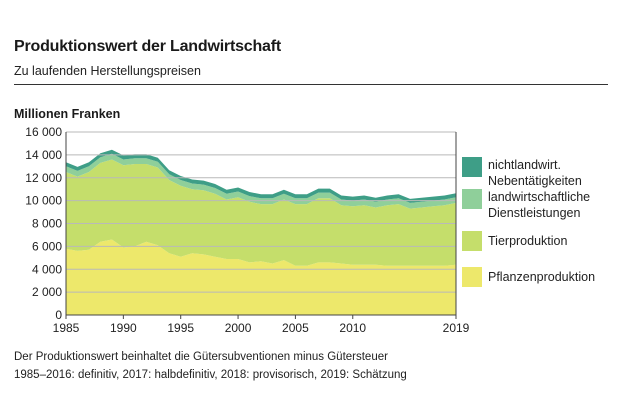 The width and height of the screenshot is (620, 420). I want to click on legend-item-nebentaetigkeiten: nichtlandwirt. Nebentätigkeiten, so click(541, 173).